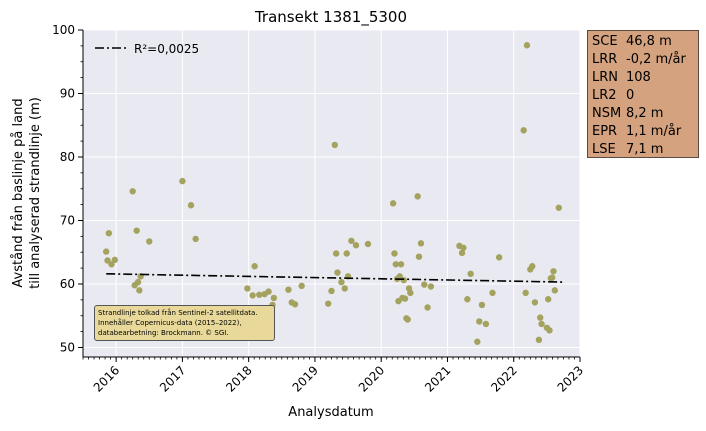 The height and width of the screenshot is (431, 706). I want to click on y-axis-label-line-1: Avstånd från baslinje på land, so click(18, 192).